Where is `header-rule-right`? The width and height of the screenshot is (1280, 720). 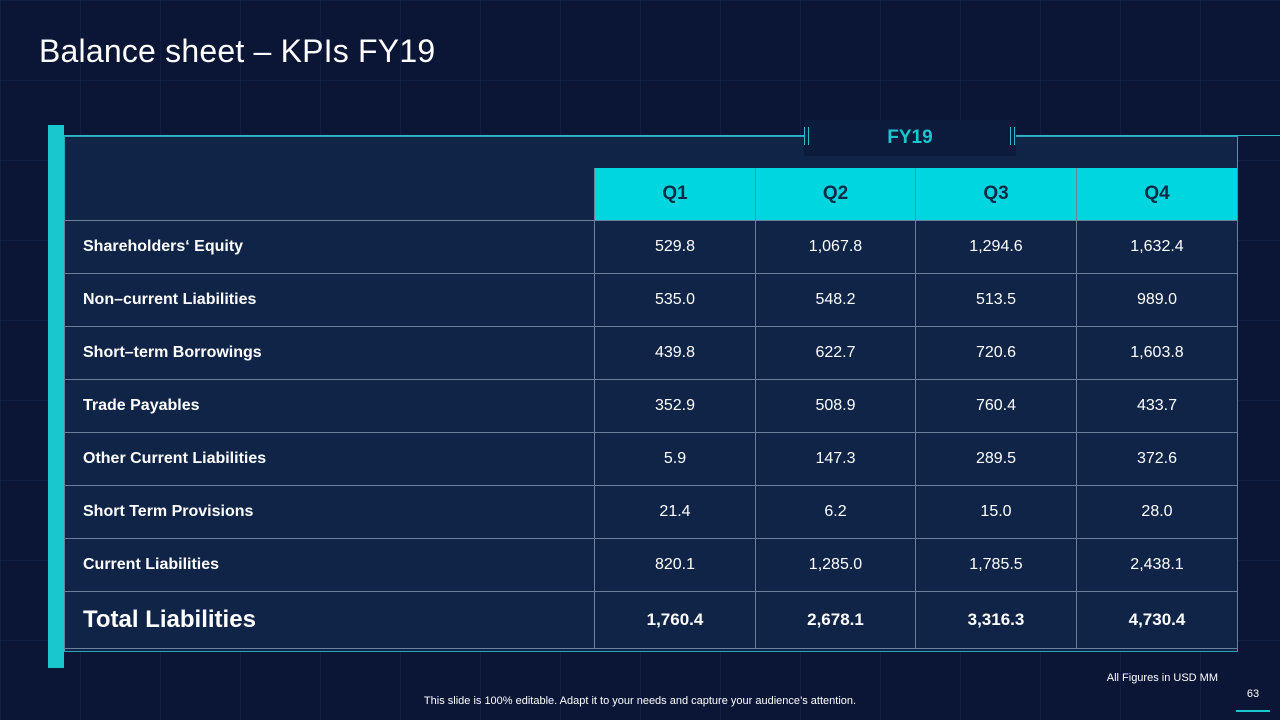 header-rule-right is located at coordinates (1148, 135).